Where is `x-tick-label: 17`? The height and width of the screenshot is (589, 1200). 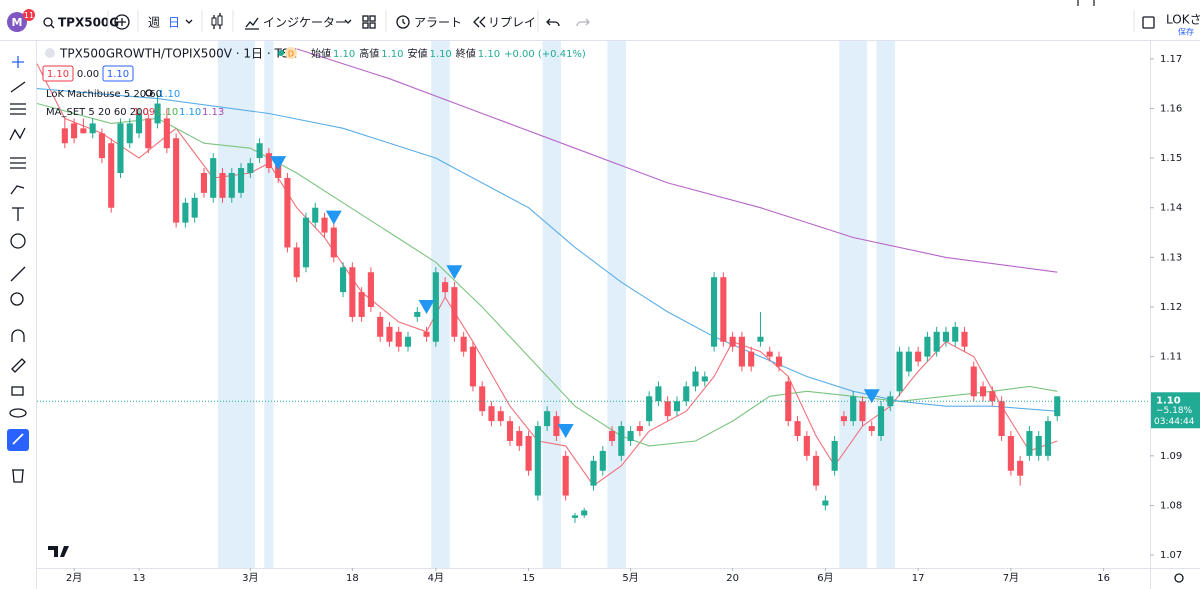
x-tick-label: 17 is located at coordinates (918, 578).